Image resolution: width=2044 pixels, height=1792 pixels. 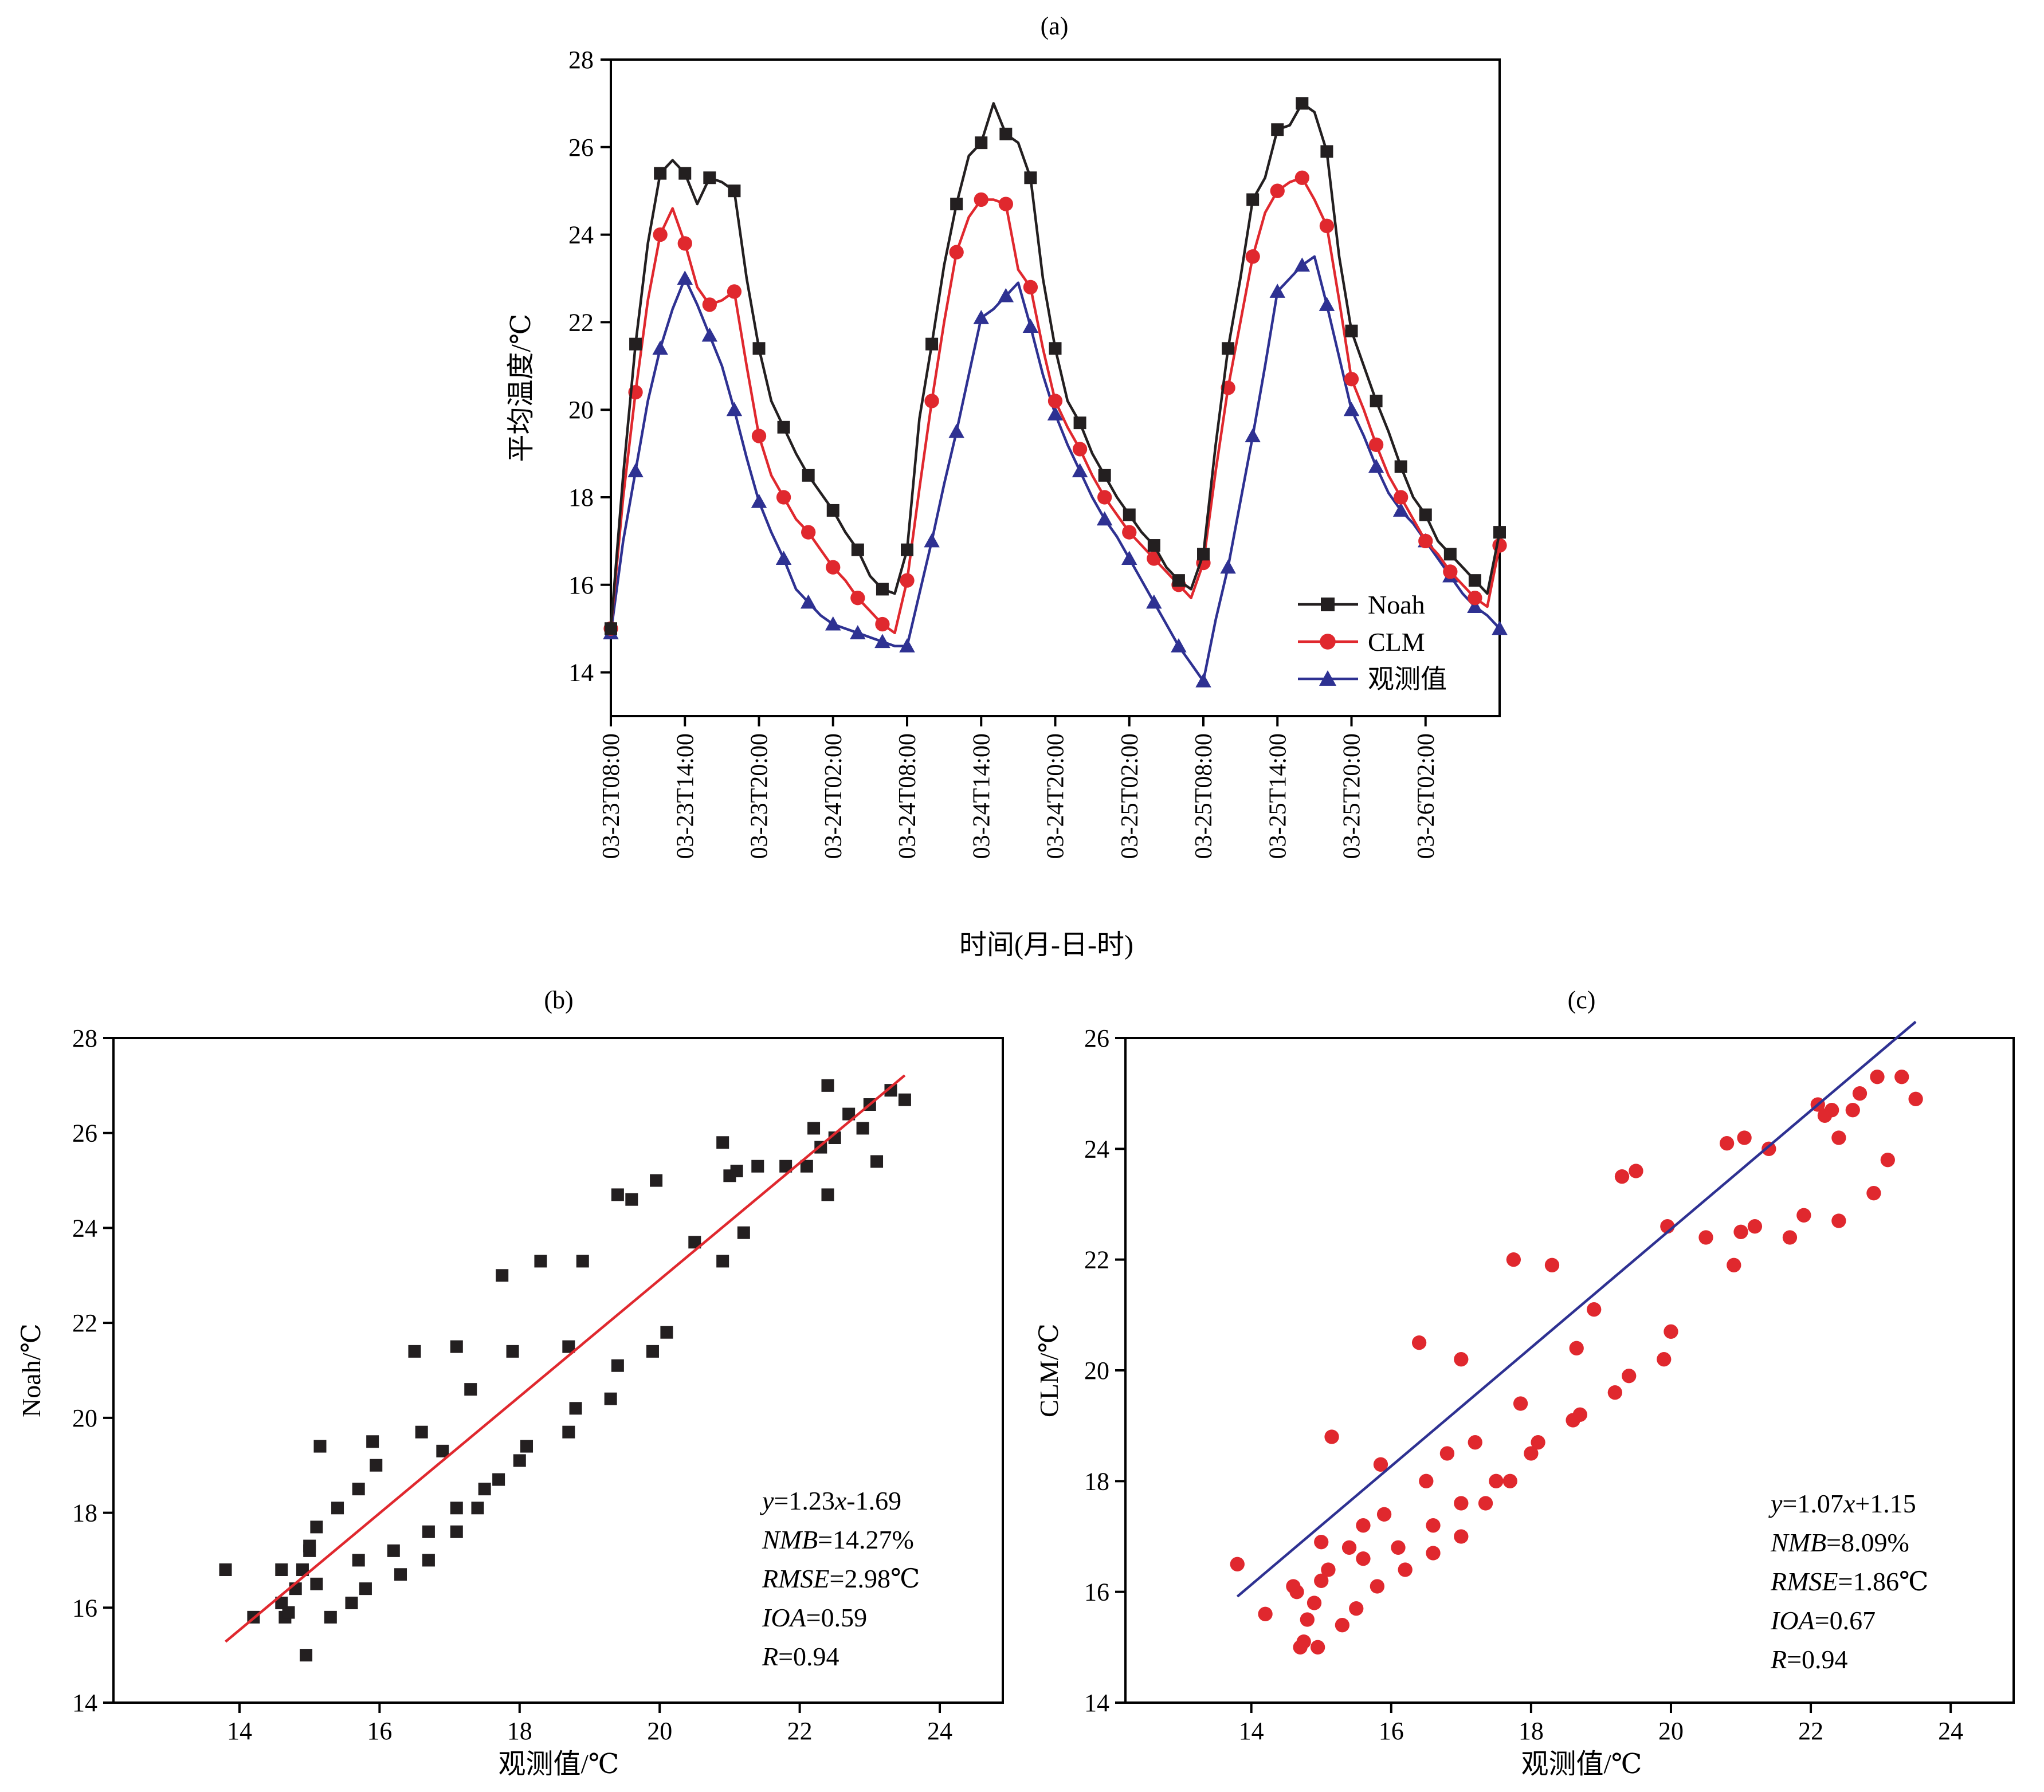 I want to click on y-tick-label: 20, so click(x=84, y=1418).